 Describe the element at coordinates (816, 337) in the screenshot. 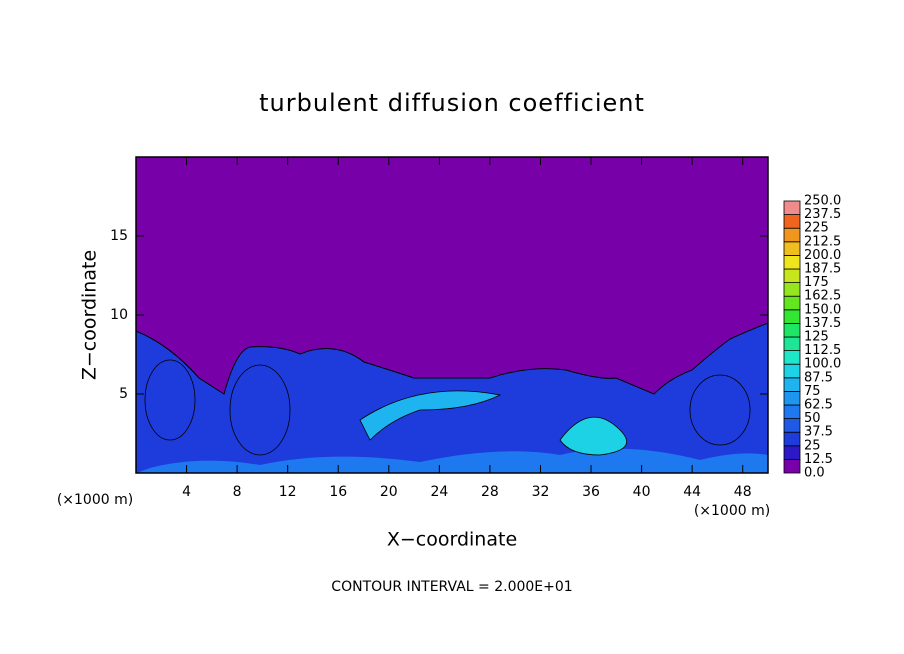

I see `colorbar-label: 125` at that location.